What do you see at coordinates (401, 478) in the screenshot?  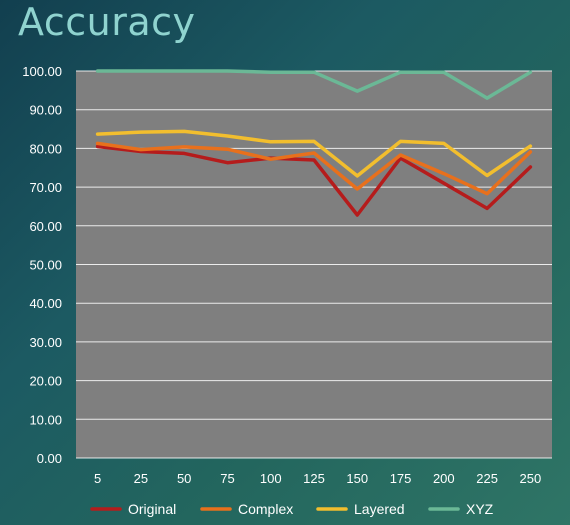 I see `x-tick-label: 175` at bounding box center [401, 478].